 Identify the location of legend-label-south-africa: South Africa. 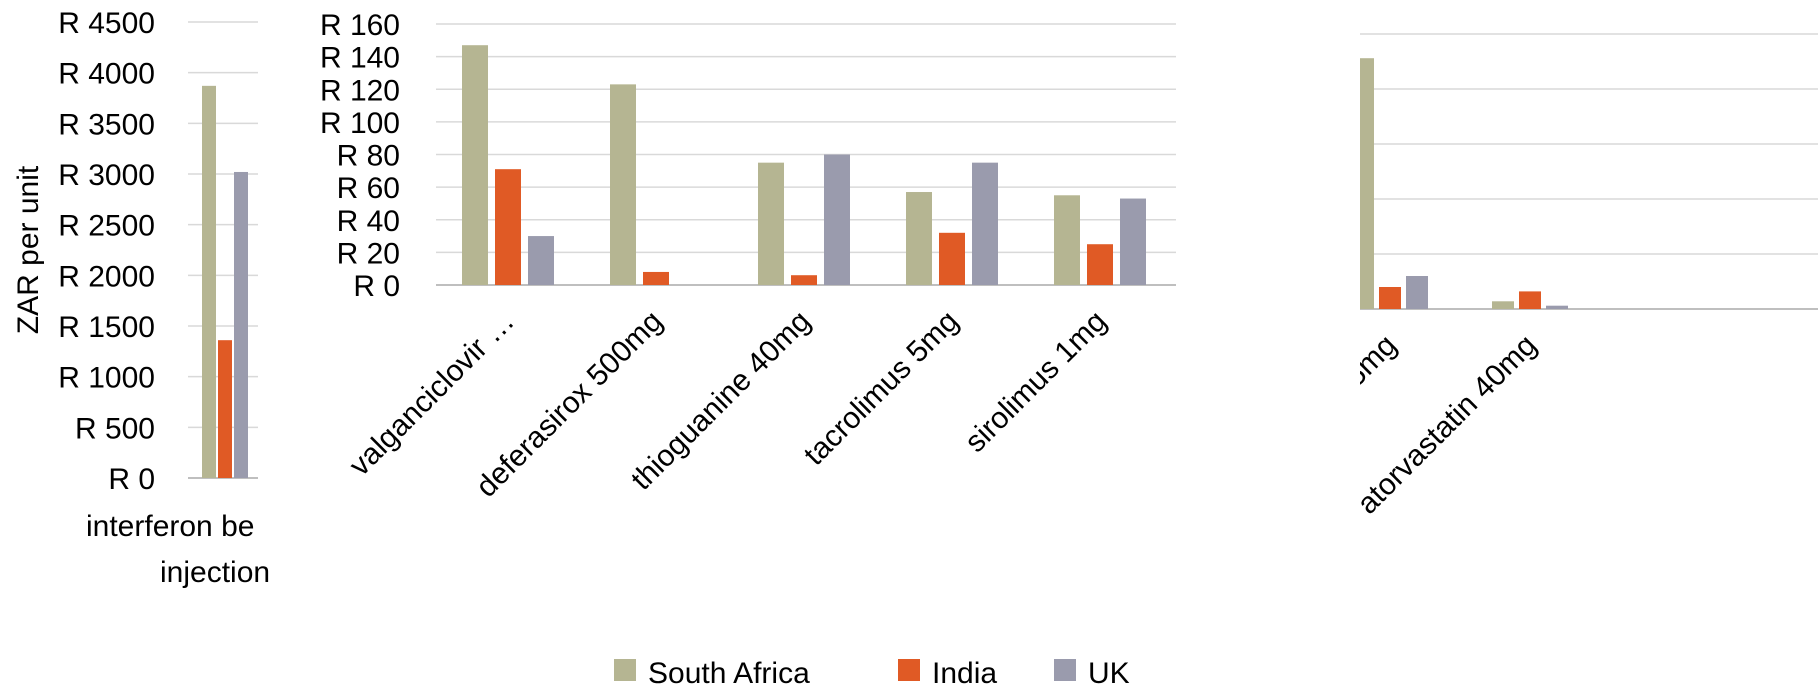
(729, 673).